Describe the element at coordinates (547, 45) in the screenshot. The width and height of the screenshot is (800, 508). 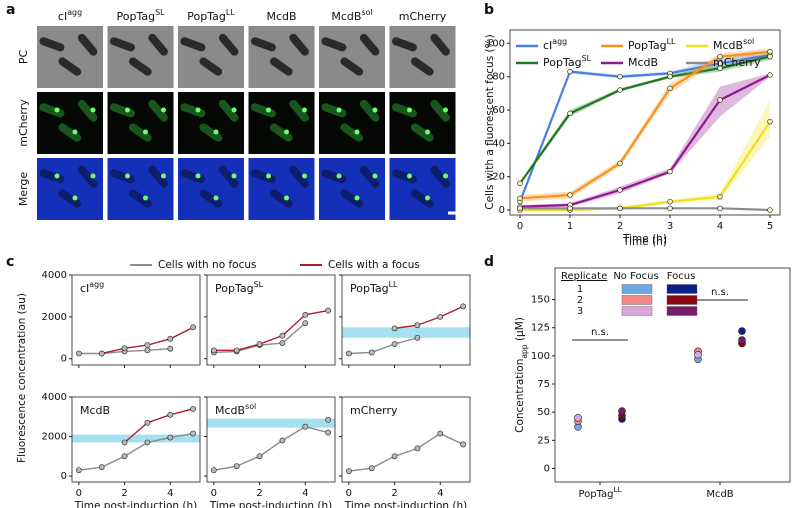
I see `legend-label-base: cI` at that location.